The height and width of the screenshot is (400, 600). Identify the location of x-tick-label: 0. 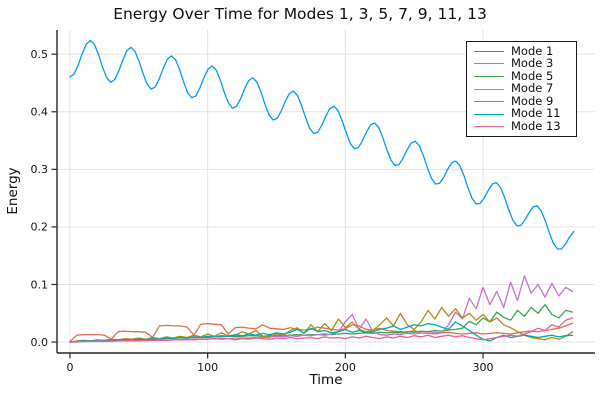
(69, 367).